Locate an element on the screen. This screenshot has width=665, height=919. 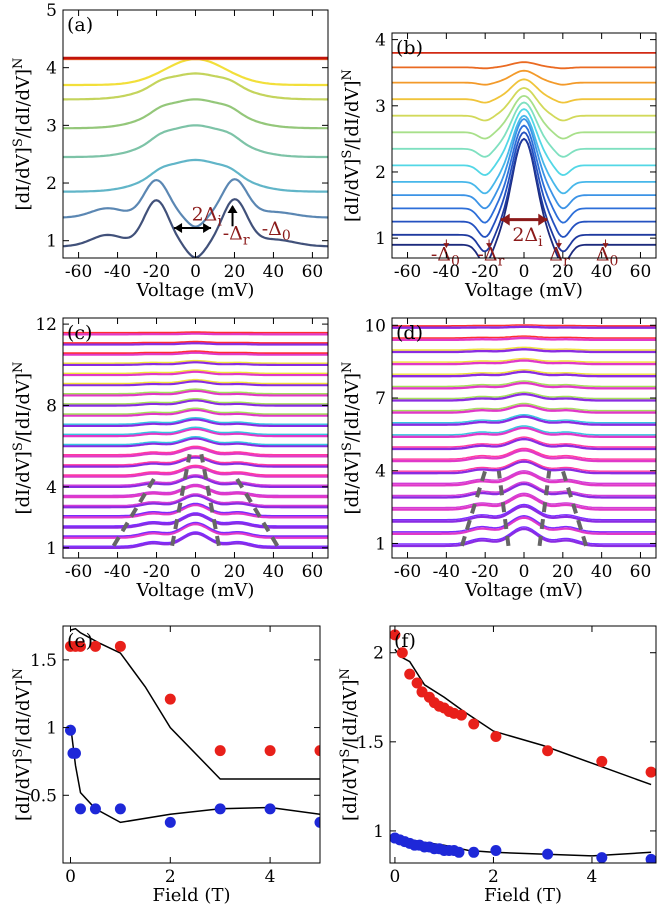
x-tick-label: 40 is located at coordinates (602, 272).